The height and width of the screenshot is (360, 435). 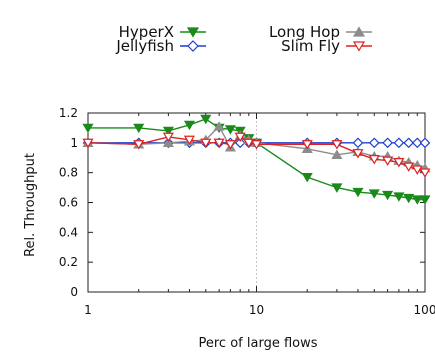 I want to click on legend-entry-hyperx: HyperX, so click(x=162, y=32).